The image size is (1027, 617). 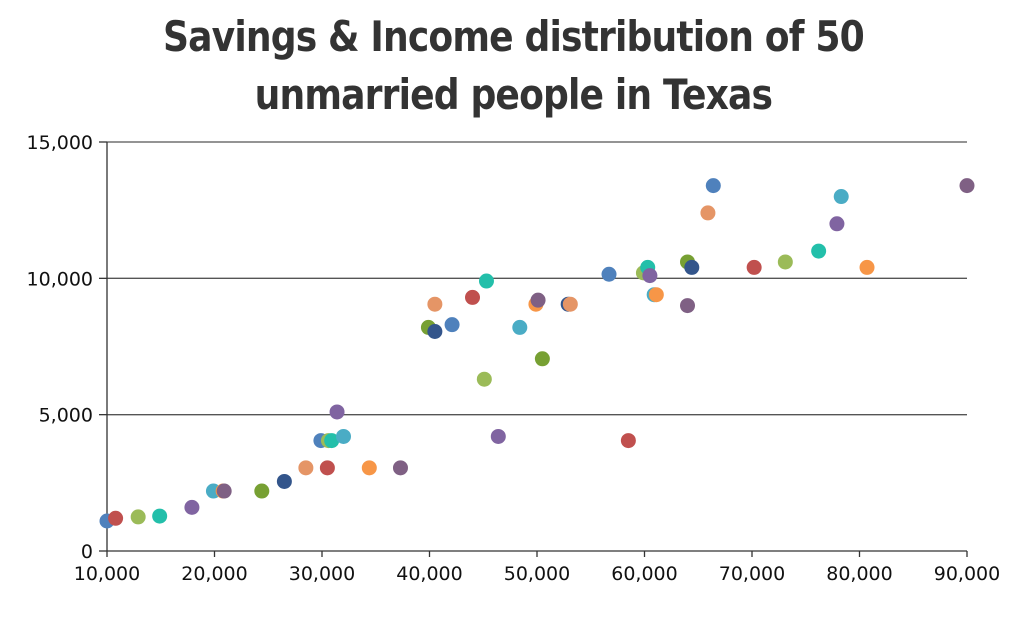 What do you see at coordinates (644, 574) in the screenshot?
I see `x-tick-label: 60,000` at bounding box center [644, 574].